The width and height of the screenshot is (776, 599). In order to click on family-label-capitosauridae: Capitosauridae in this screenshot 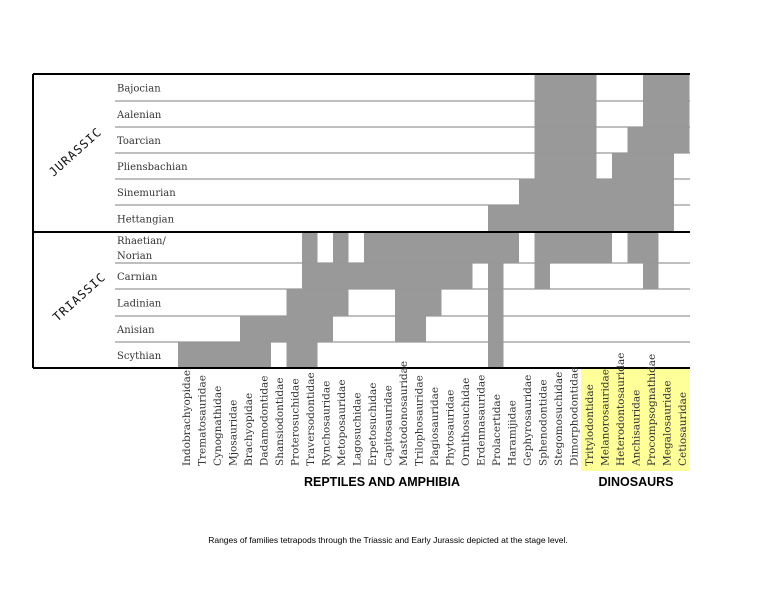, I will do `click(388, 425)`.